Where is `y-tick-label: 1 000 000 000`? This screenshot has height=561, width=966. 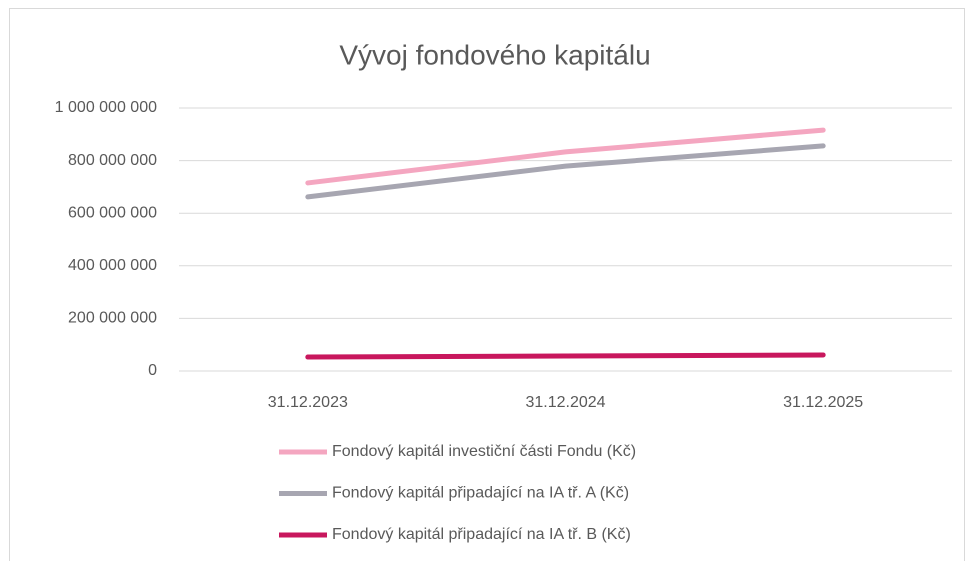
y-tick-label: 1 000 000 000 is located at coordinates (106, 107).